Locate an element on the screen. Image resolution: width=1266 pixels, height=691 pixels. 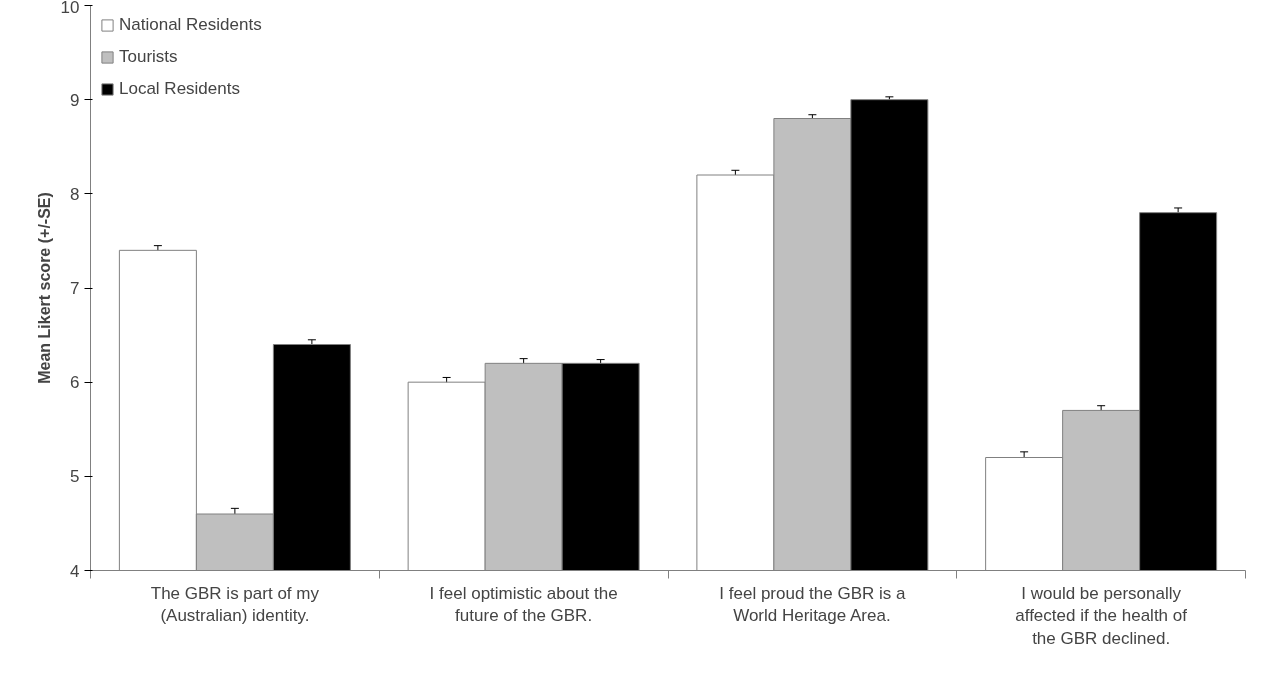
x-tick-label: The GBR is part of my (Australian) identity. is located at coordinates (235, 604).